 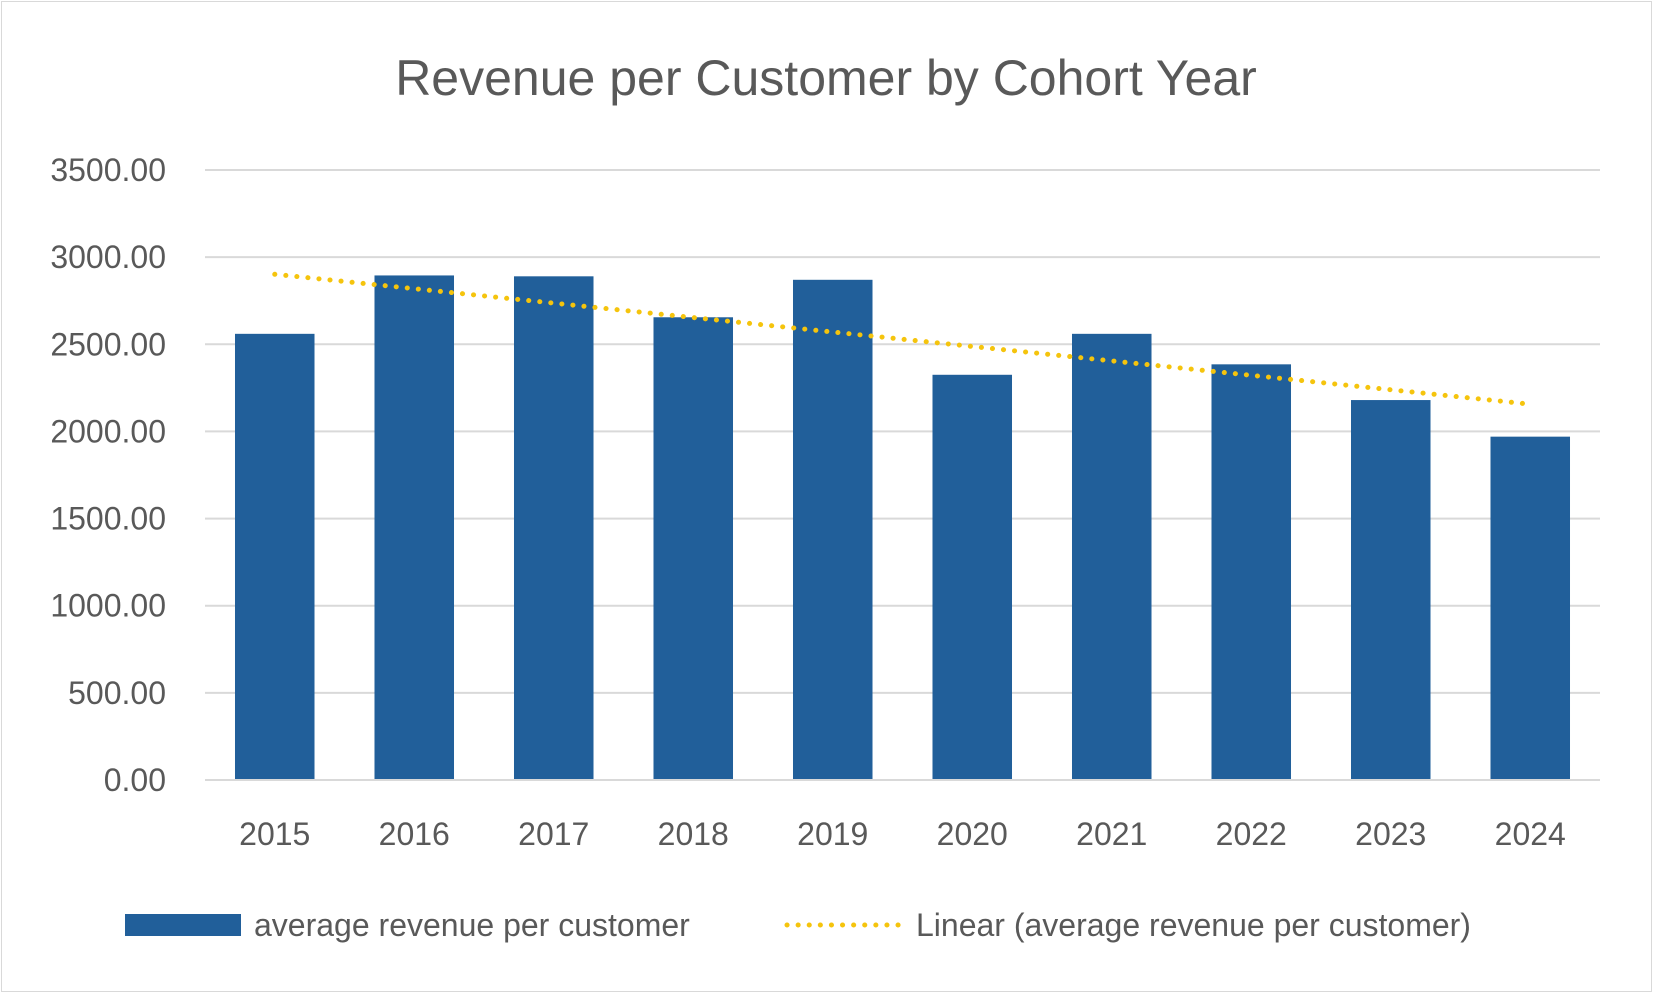 What do you see at coordinates (832, 834) in the screenshot?
I see `x-tick-label: 2019` at bounding box center [832, 834].